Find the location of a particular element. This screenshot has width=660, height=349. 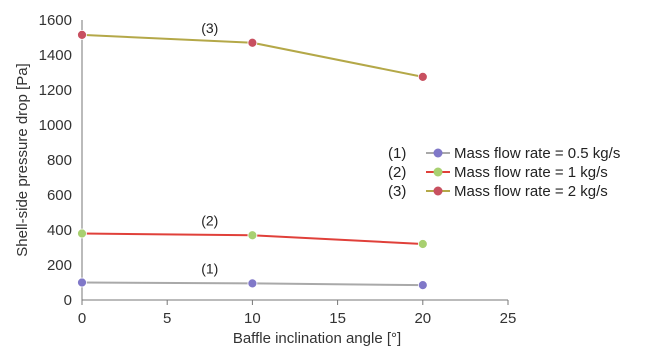

x-tick-label: 0 is located at coordinates (82, 318).